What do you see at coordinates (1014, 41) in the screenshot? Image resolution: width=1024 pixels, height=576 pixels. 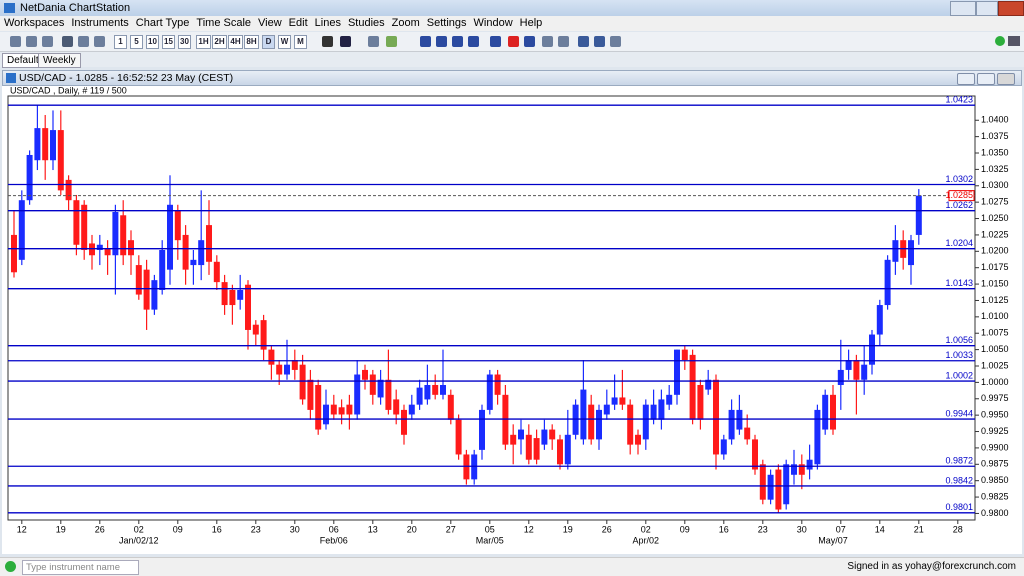 I see `panel-toggle` at bounding box center [1014, 41].